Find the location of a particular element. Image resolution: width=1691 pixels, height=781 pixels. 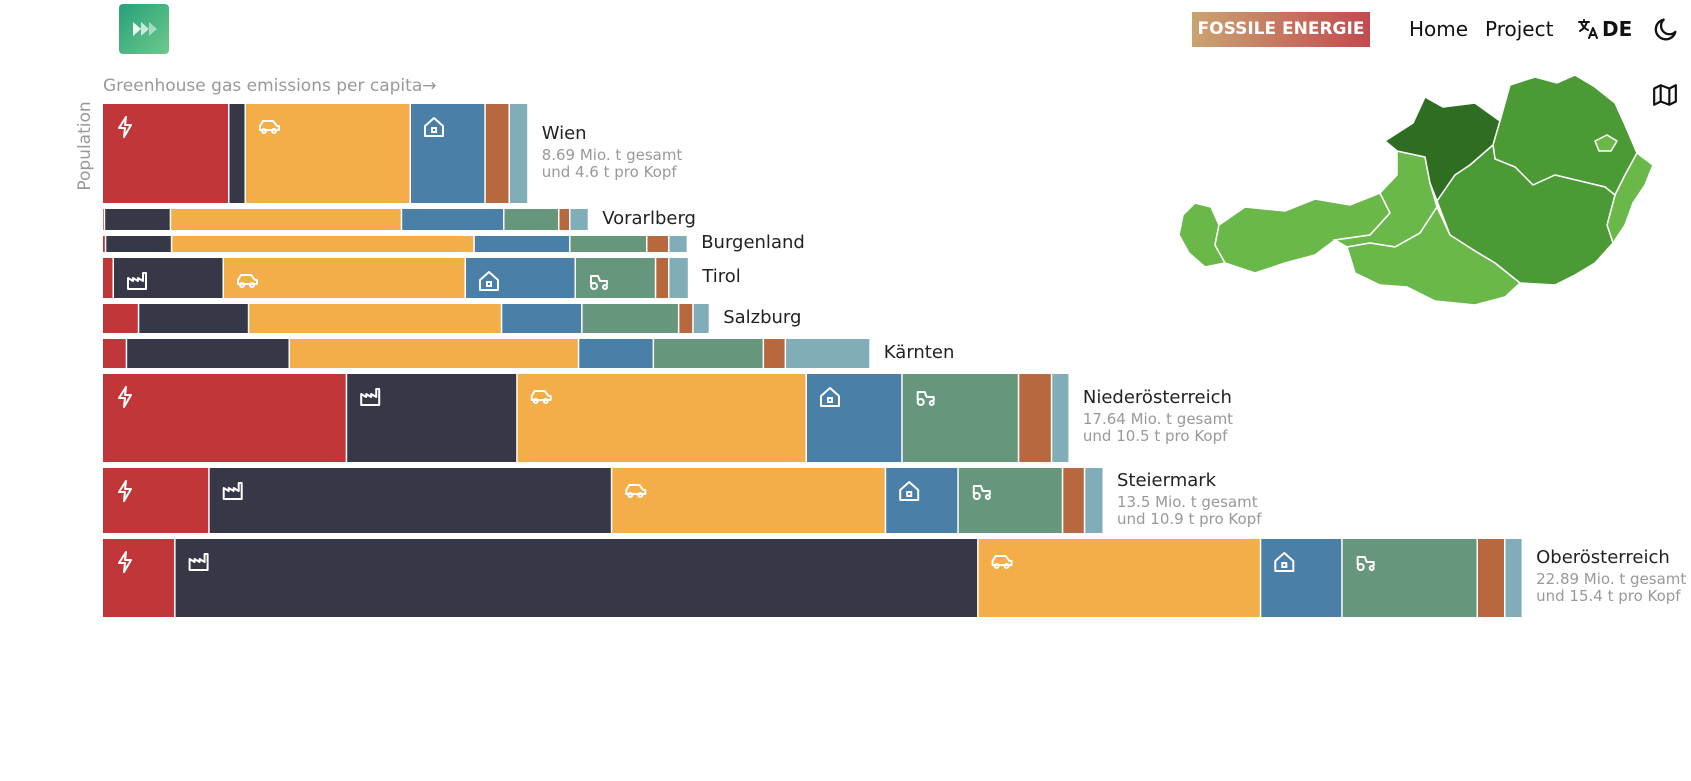

region-bar-oberösterreich is located at coordinates (812, 578).